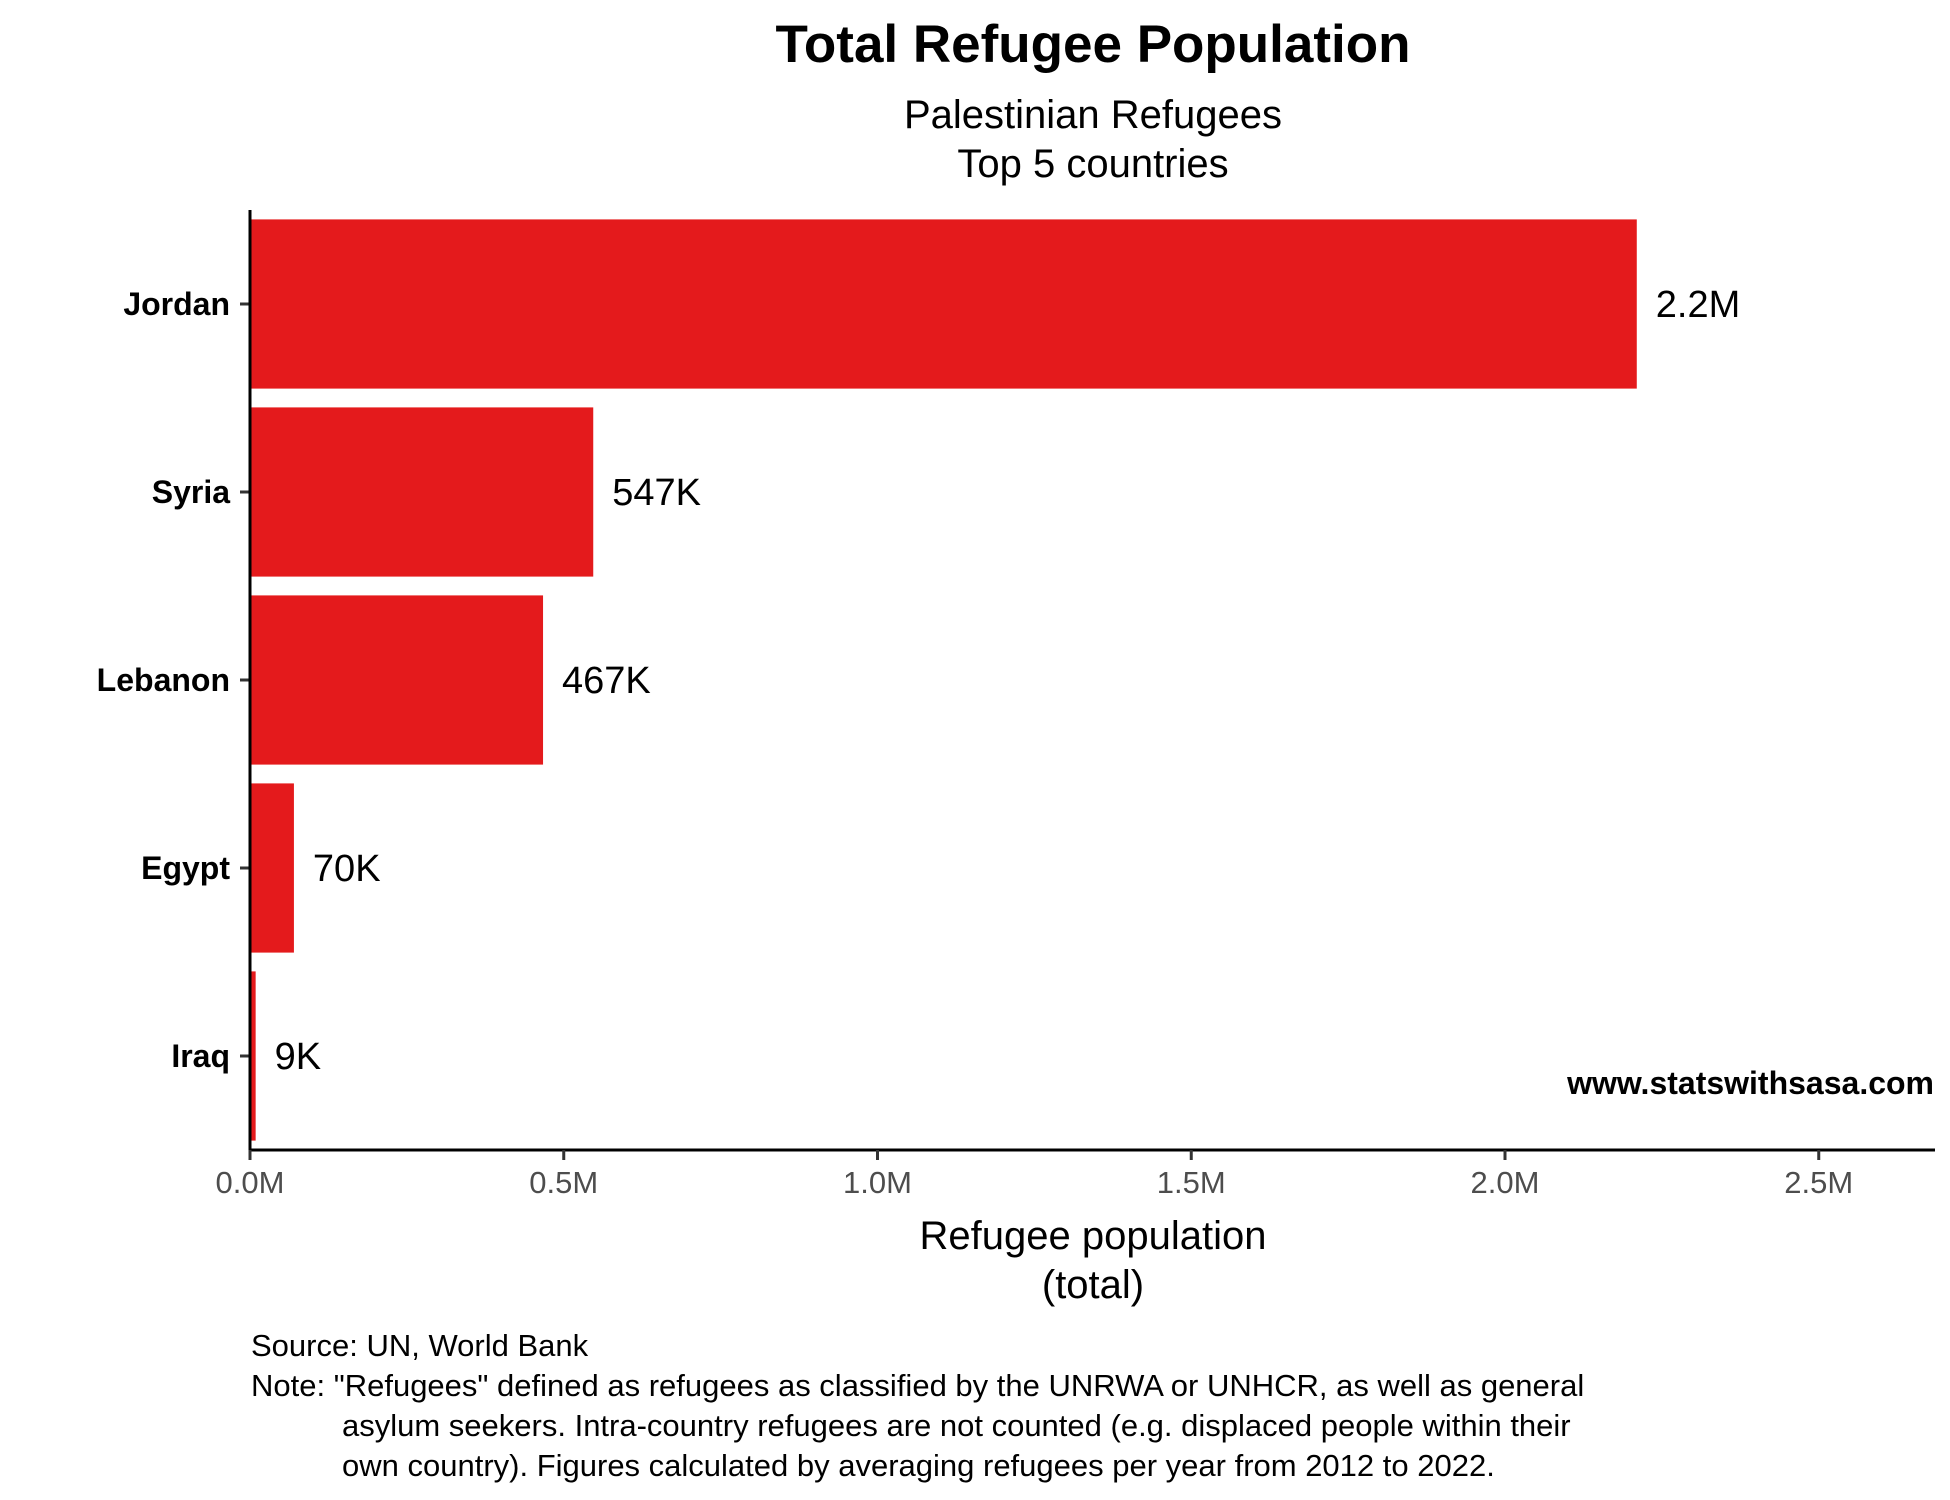 The width and height of the screenshot is (1950, 1500). Describe the element at coordinates (347, 869) in the screenshot. I see `data-label-egypt: 70K` at that location.